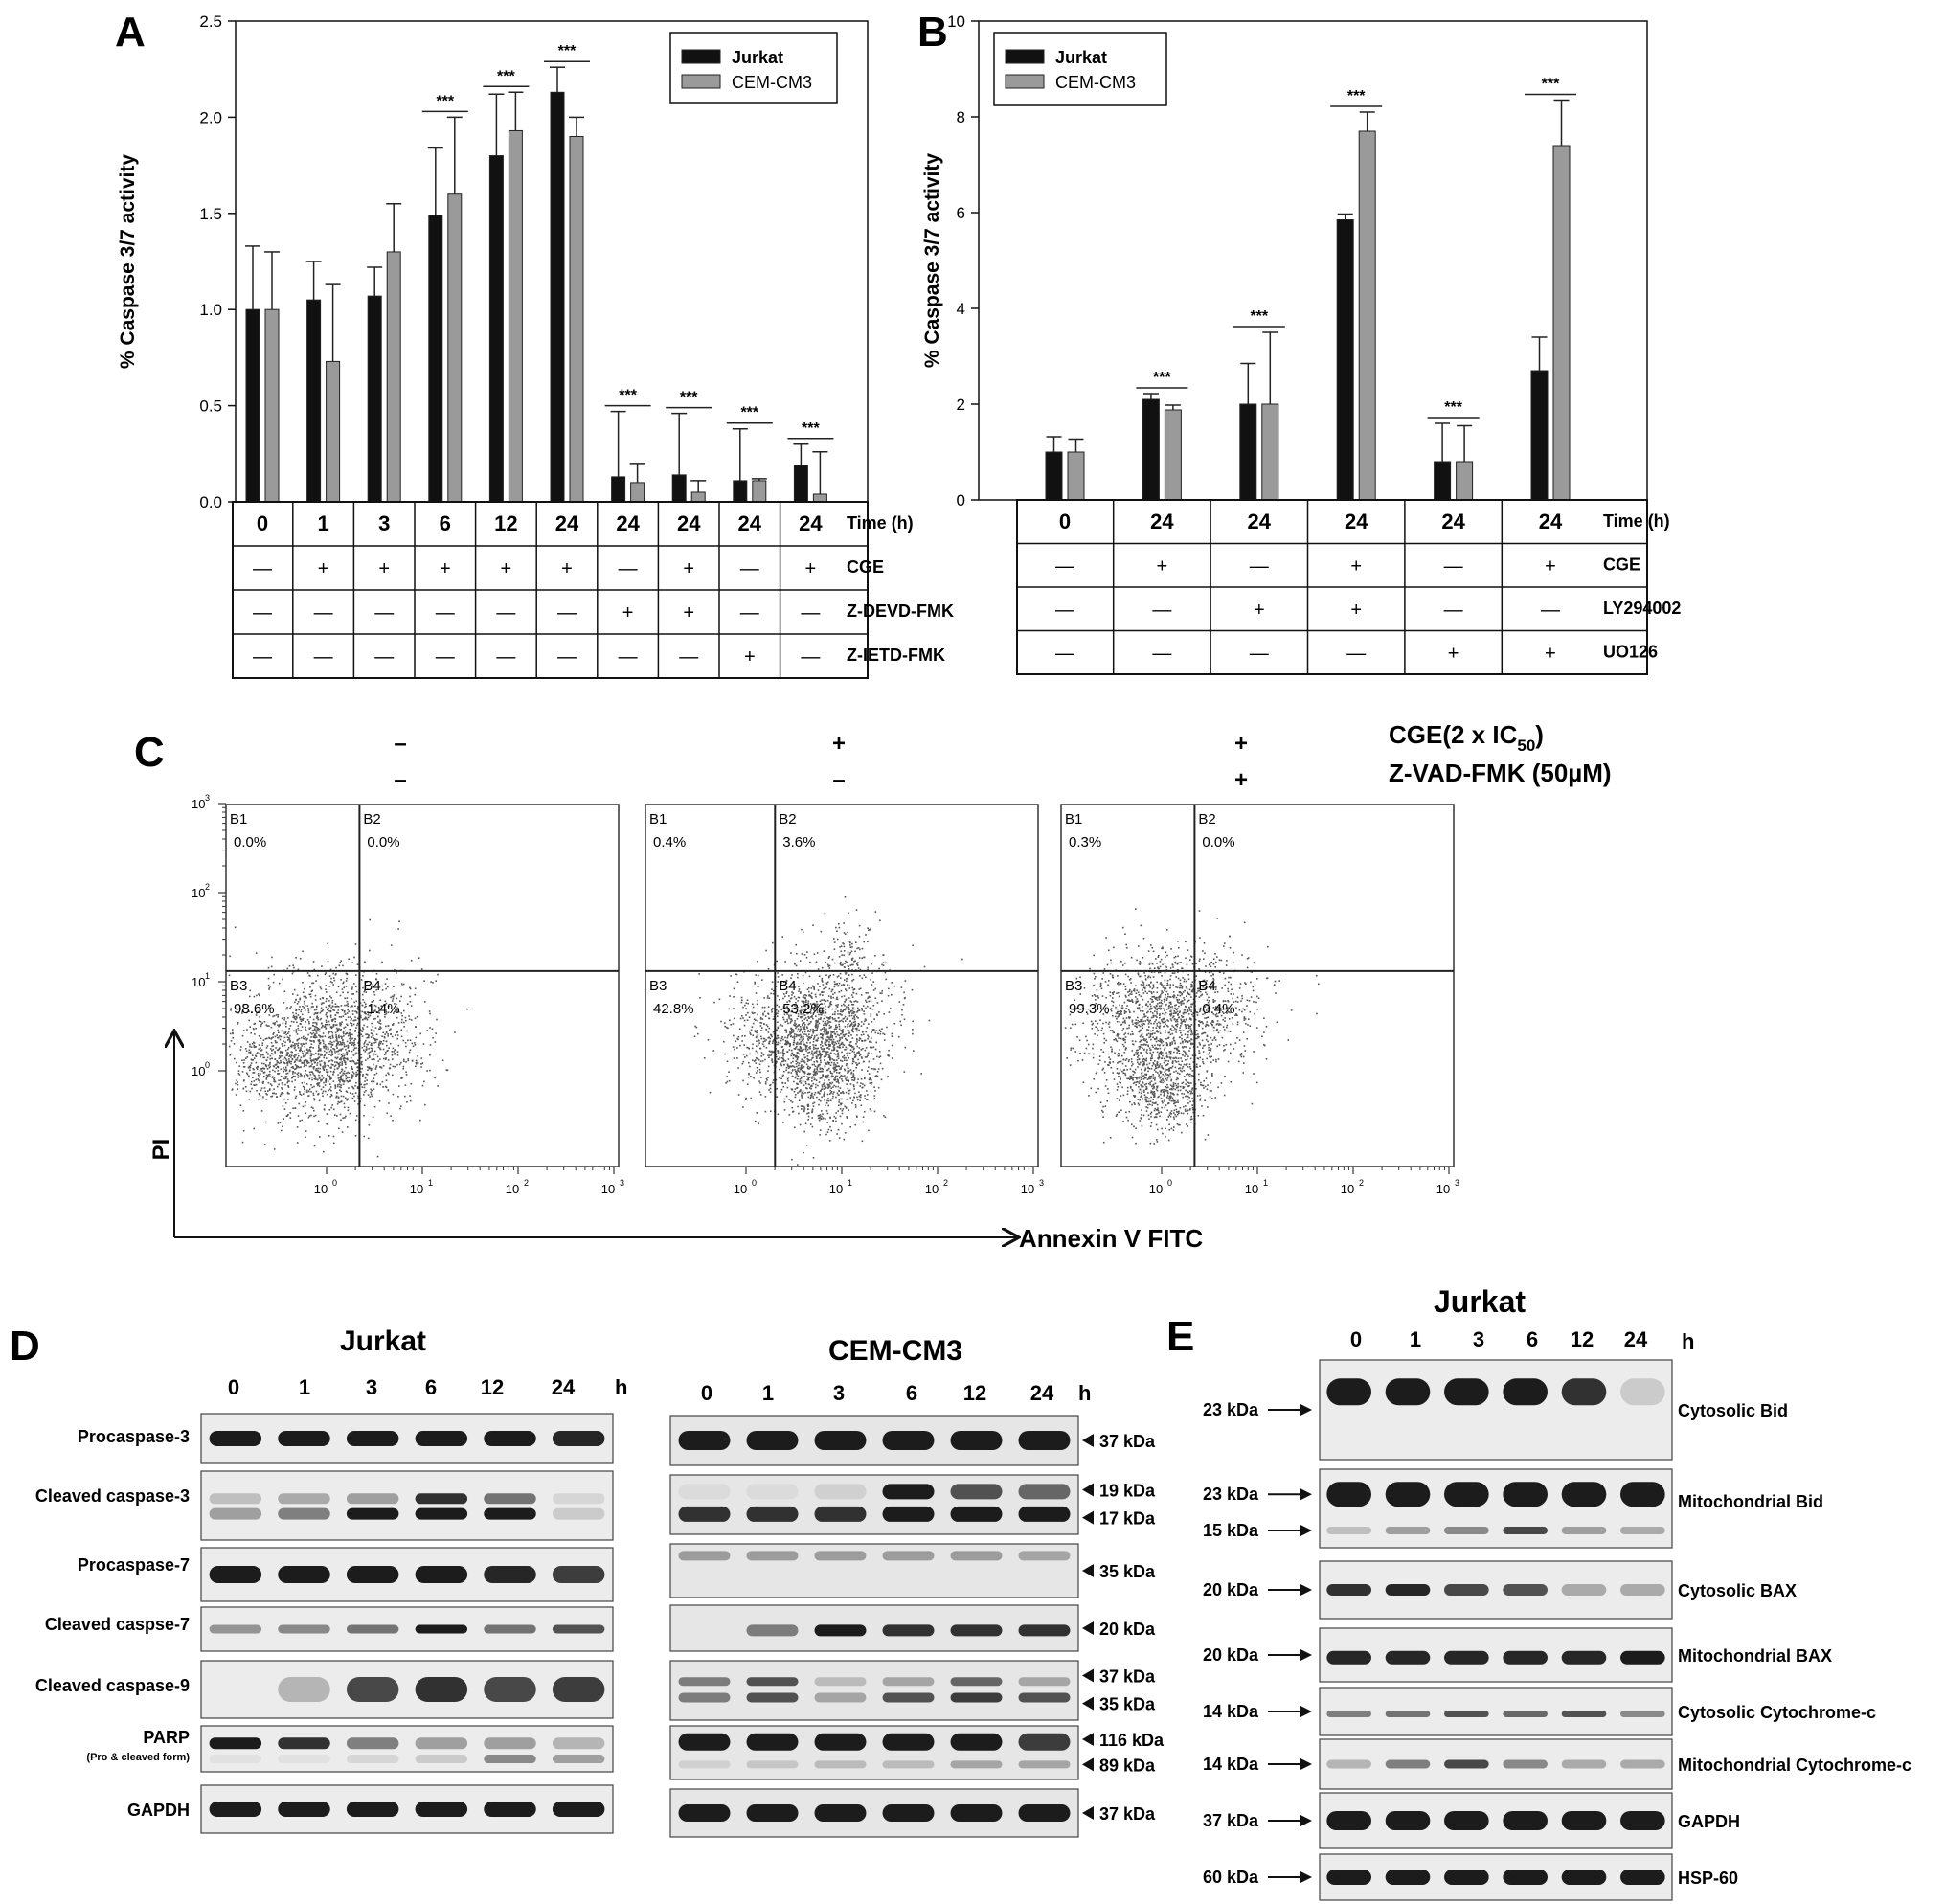  Describe the element at coordinates (1582, 1339) in the screenshot. I see `panel-e-timepoint: 12` at that location.